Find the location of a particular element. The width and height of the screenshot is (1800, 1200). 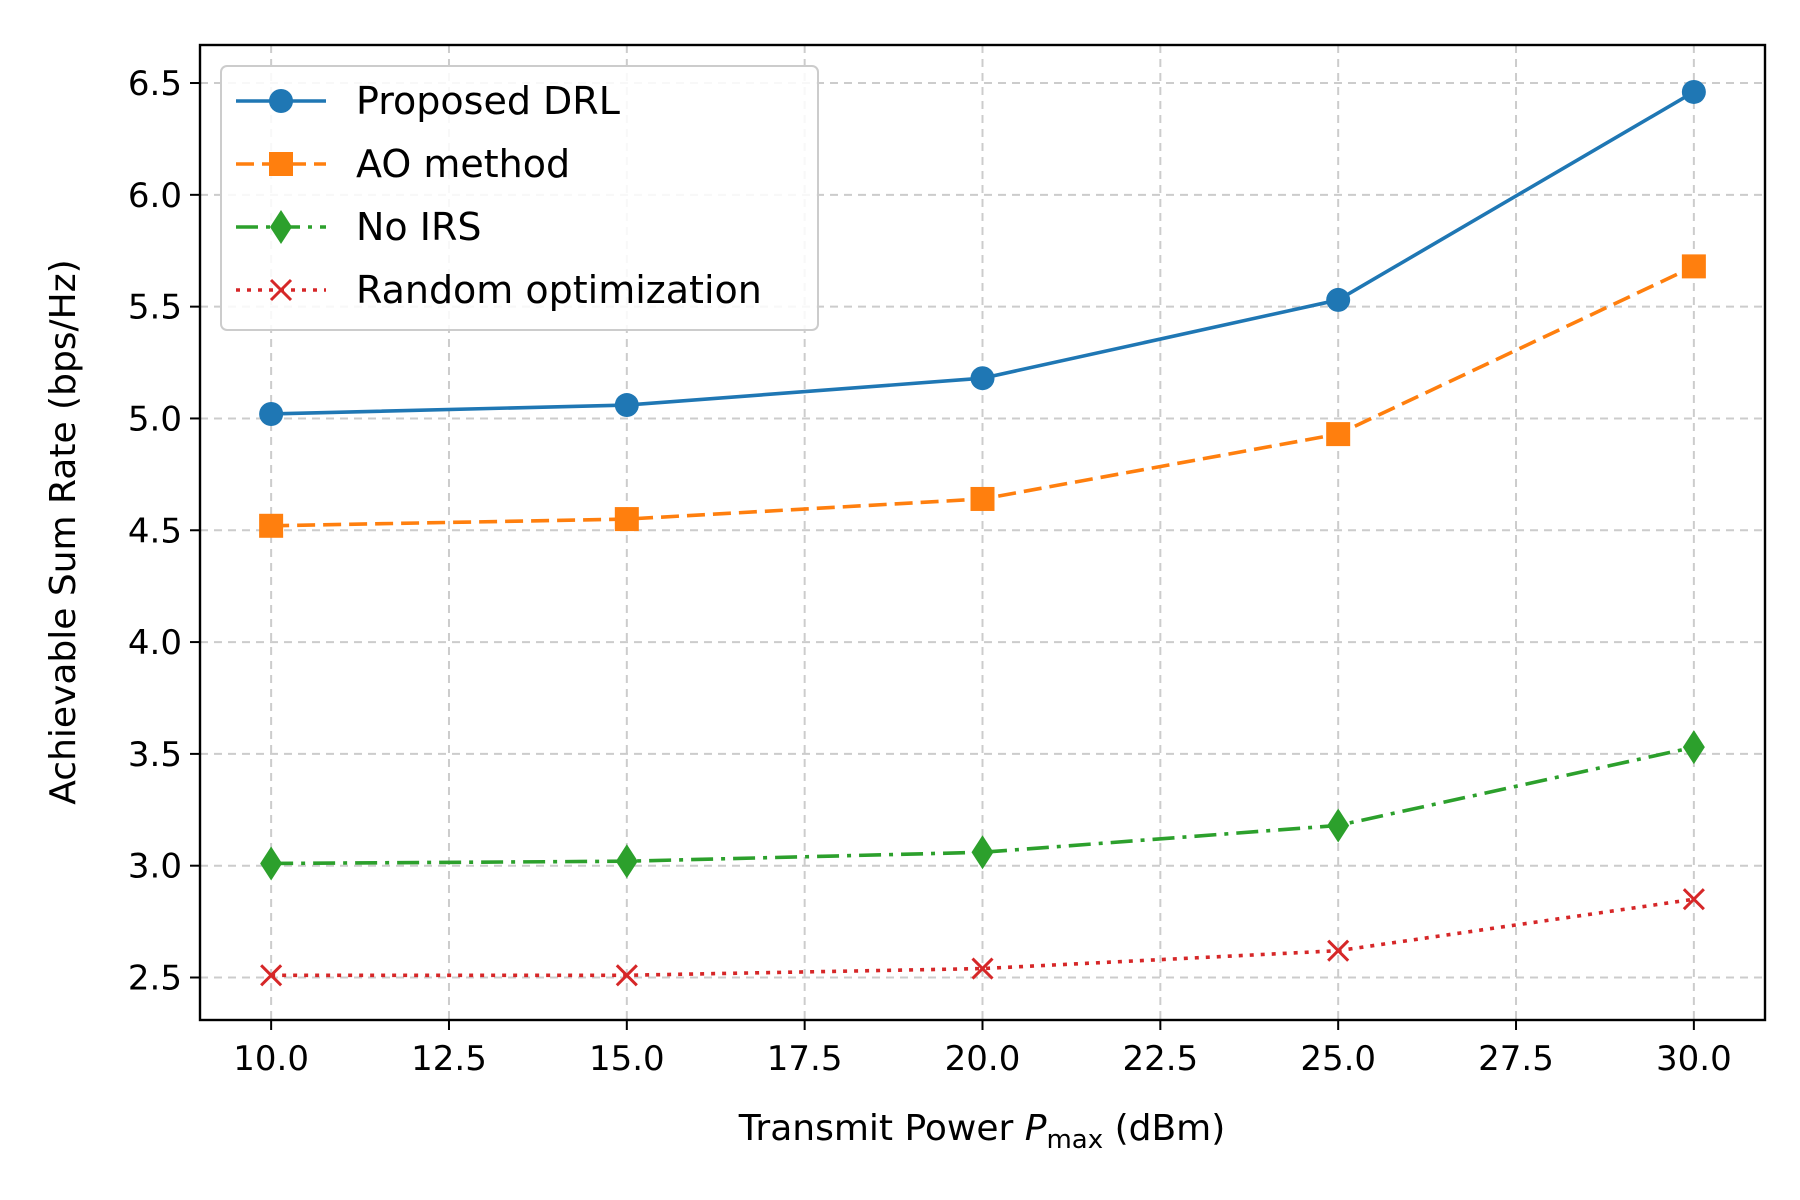

y-tick-label: 4.5 is located at coordinates (155, 531).